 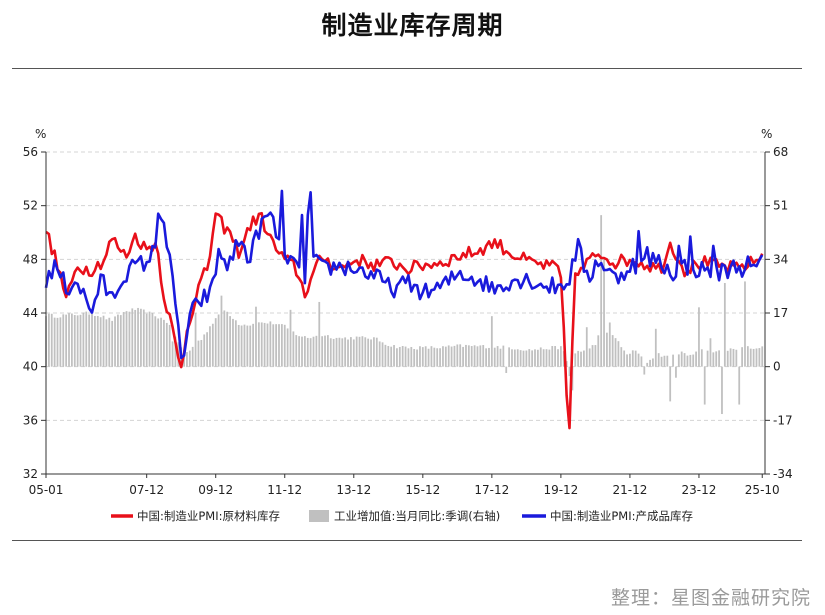 I want to click on x-tick-label: 15-12, so click(x=422, y=490).